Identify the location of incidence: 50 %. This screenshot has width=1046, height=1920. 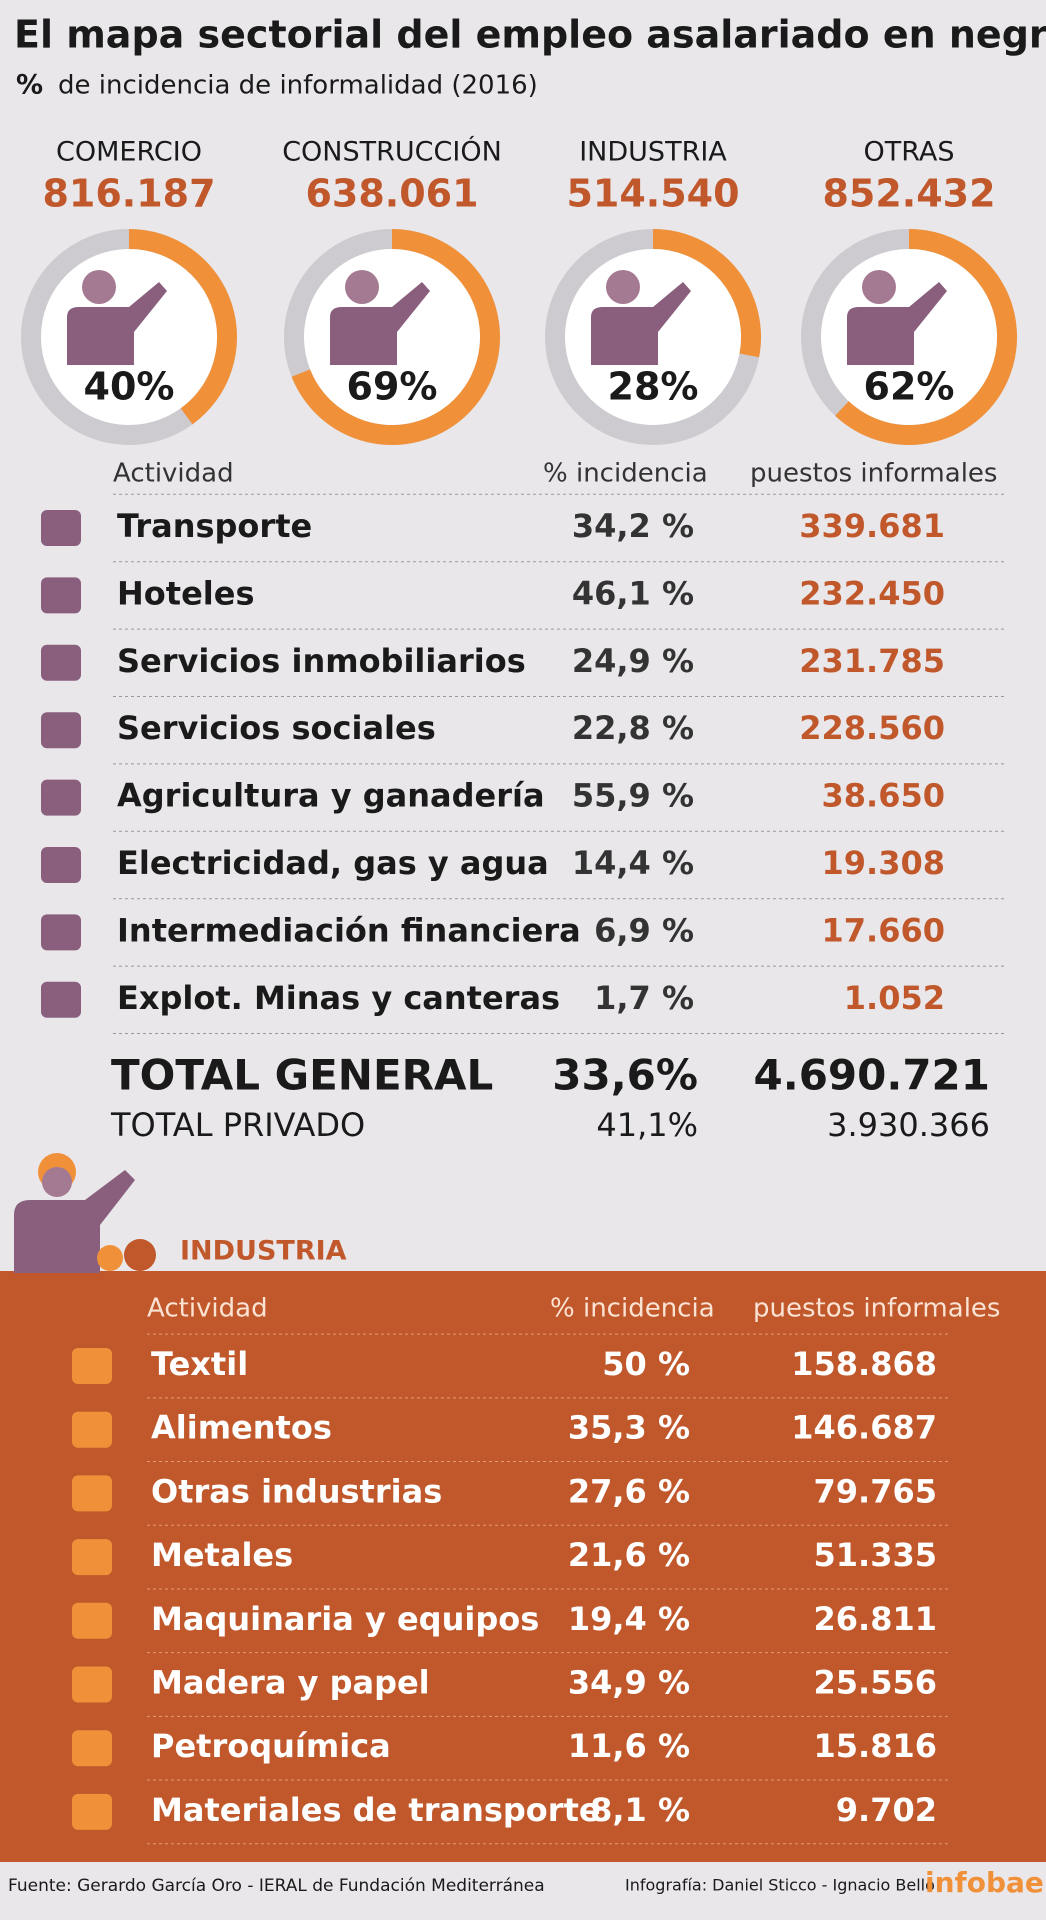
(646, 1364).